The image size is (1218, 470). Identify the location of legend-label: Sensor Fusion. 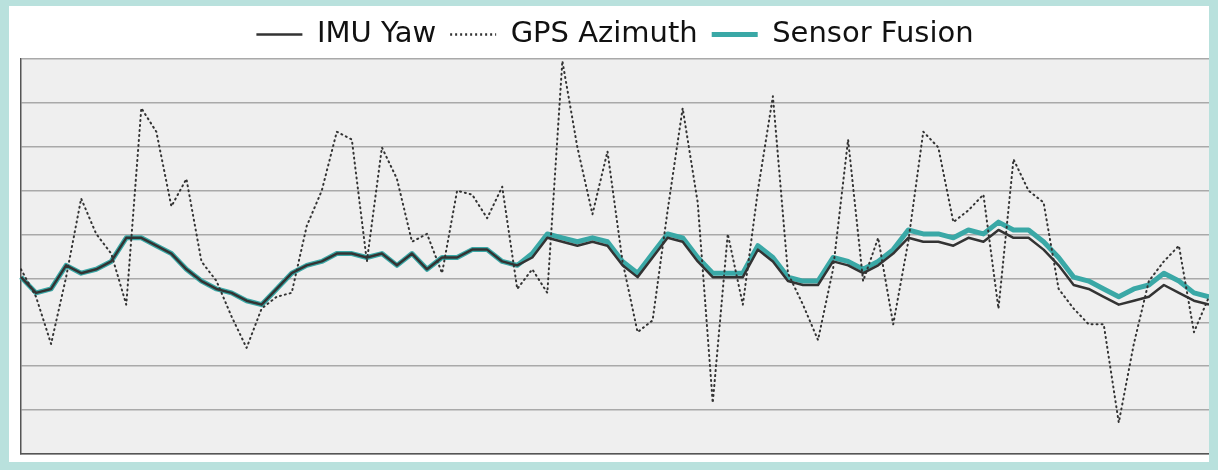
(873, 32).